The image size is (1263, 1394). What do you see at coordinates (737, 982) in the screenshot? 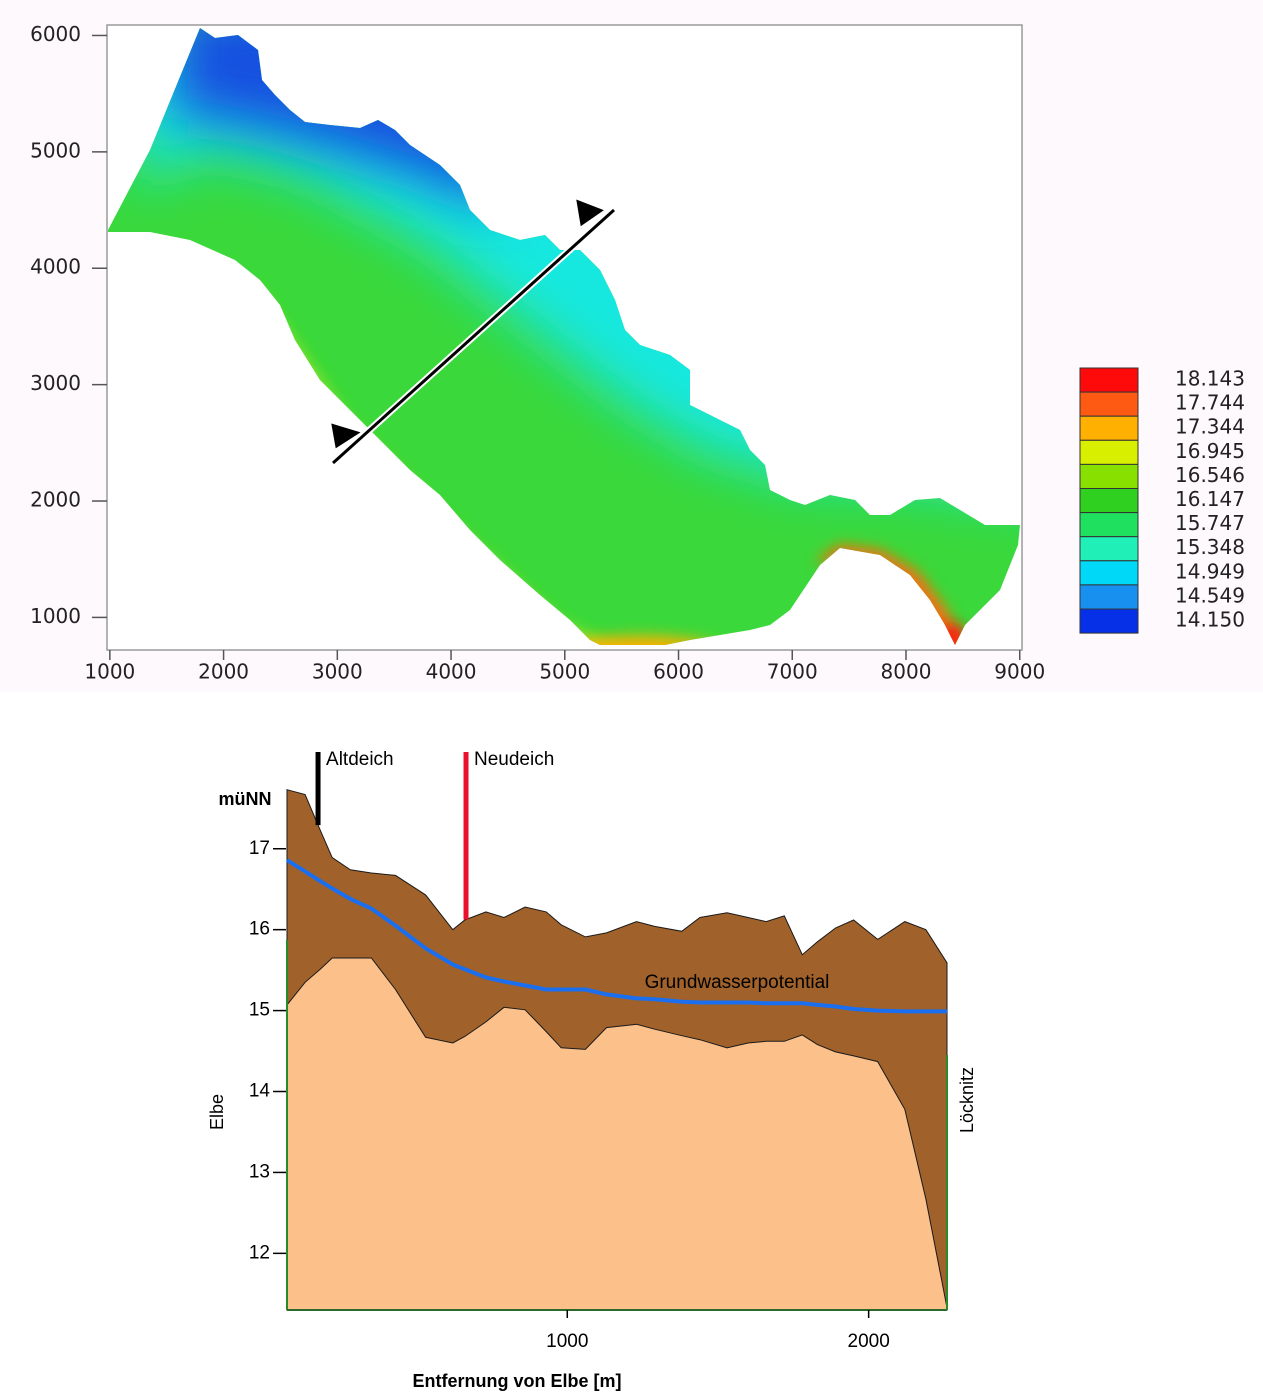
I see `series-label: Grundwasserpotential` at bounding box center [737, 982].